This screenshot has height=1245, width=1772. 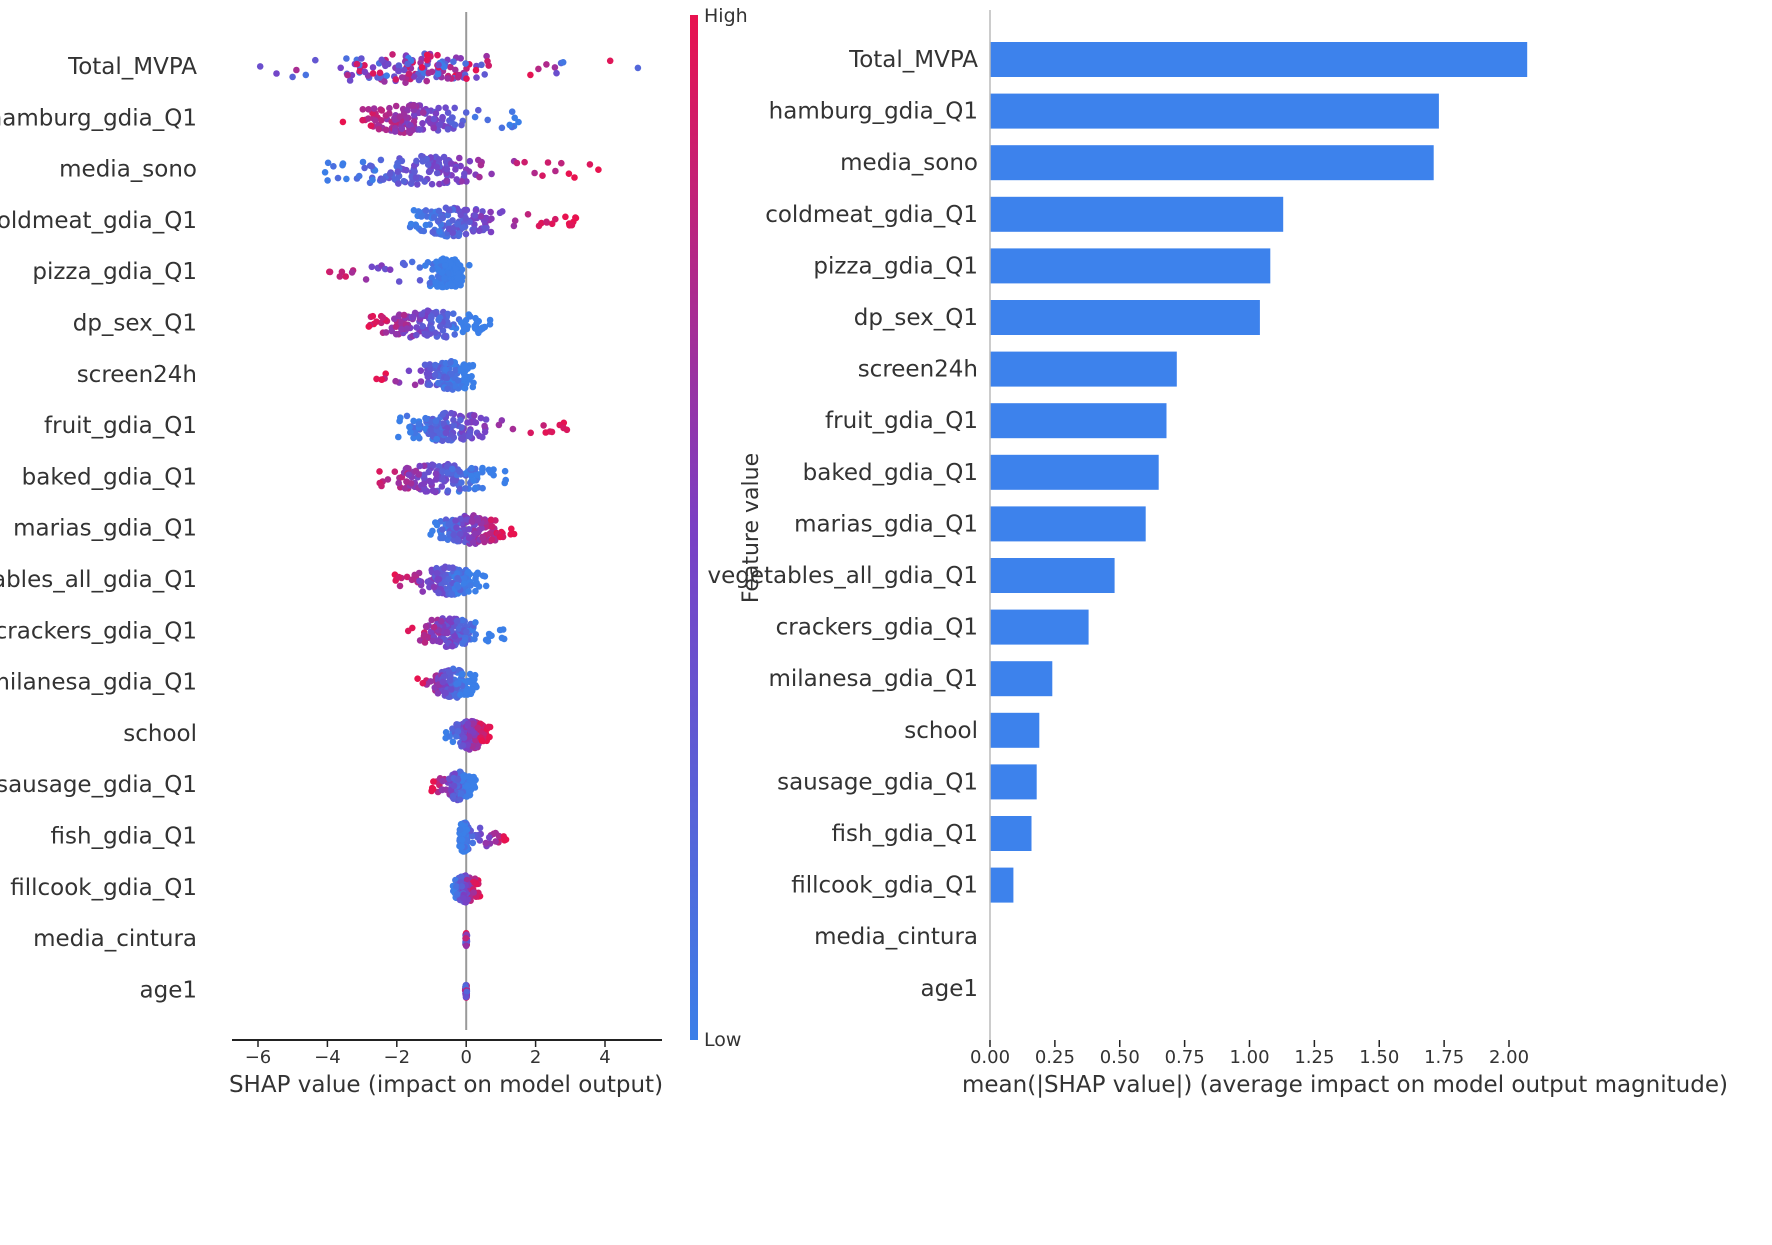 I want to click on feature-label: sausage_gdia_Q1, so click(x=98, y=785).